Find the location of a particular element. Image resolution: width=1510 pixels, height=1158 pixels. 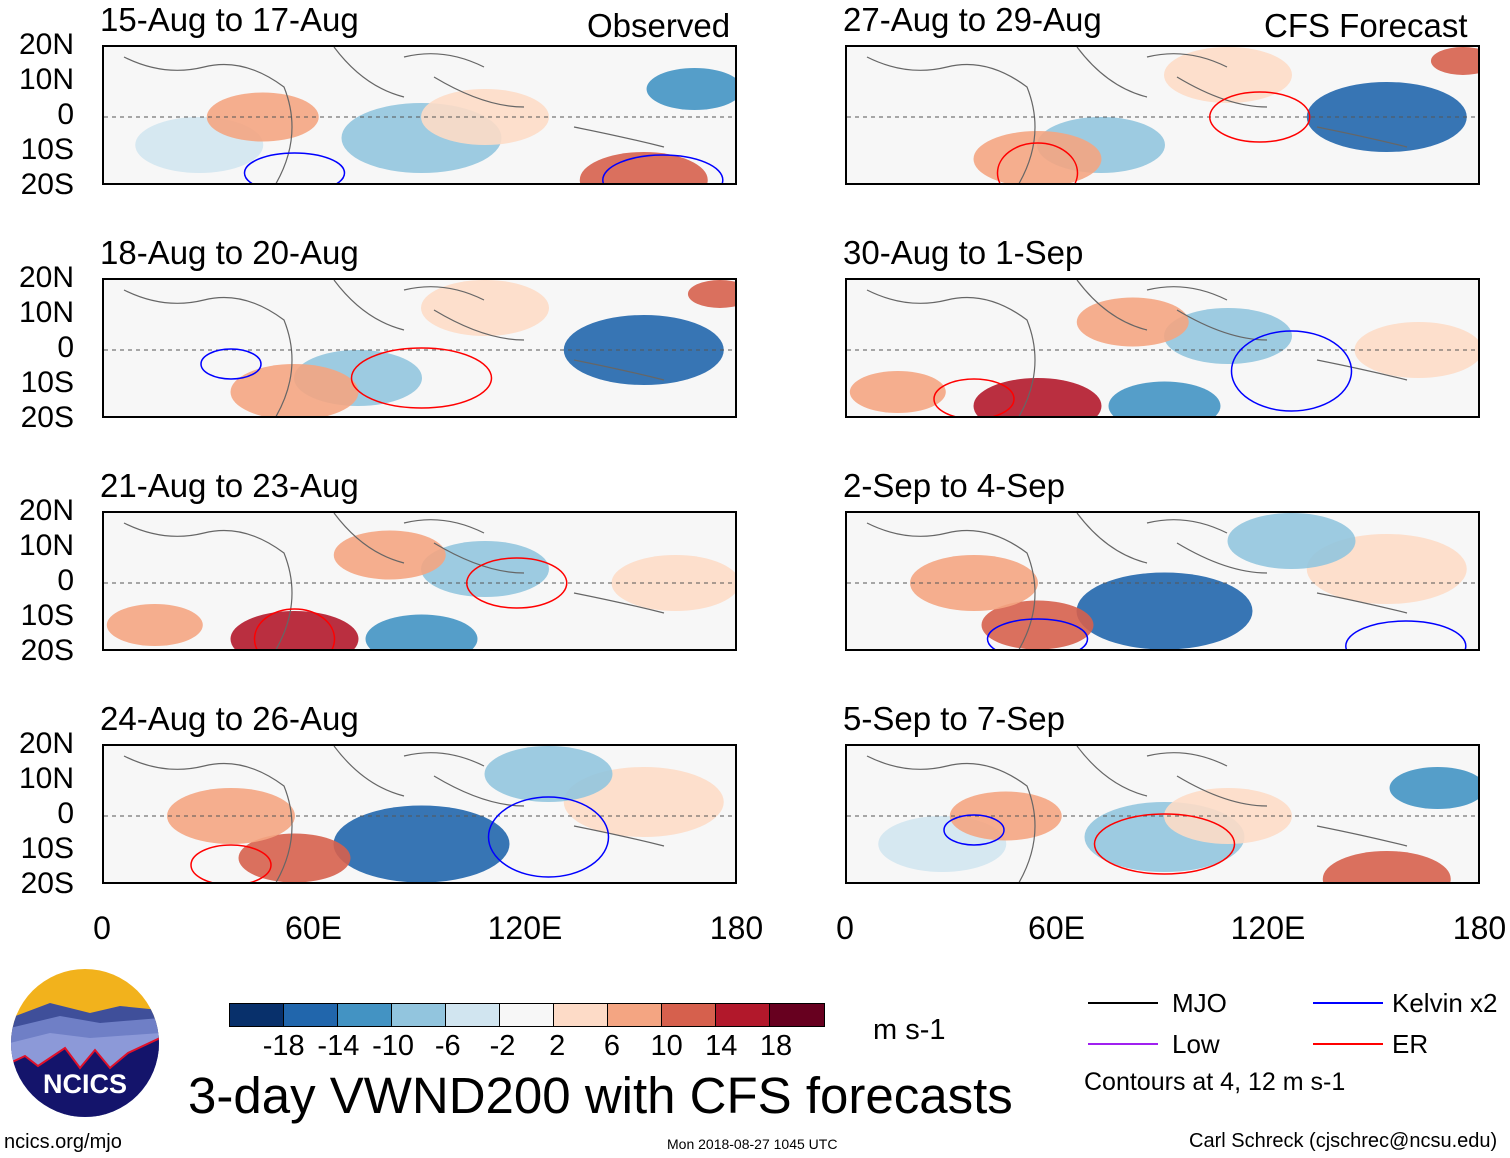

panel-title: 18-Aug to 20-Aug is located at coordinates (229, 252).